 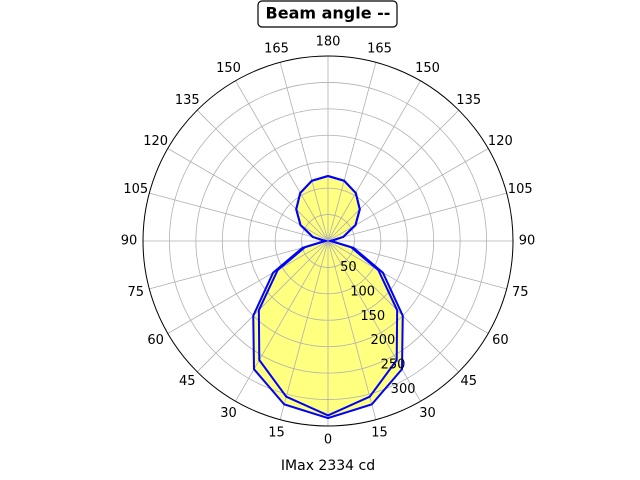 What do you see at coordinates (372, 316) in the screenshot?
I see `r-tick-label: 150` at bounding box center [372, 316].